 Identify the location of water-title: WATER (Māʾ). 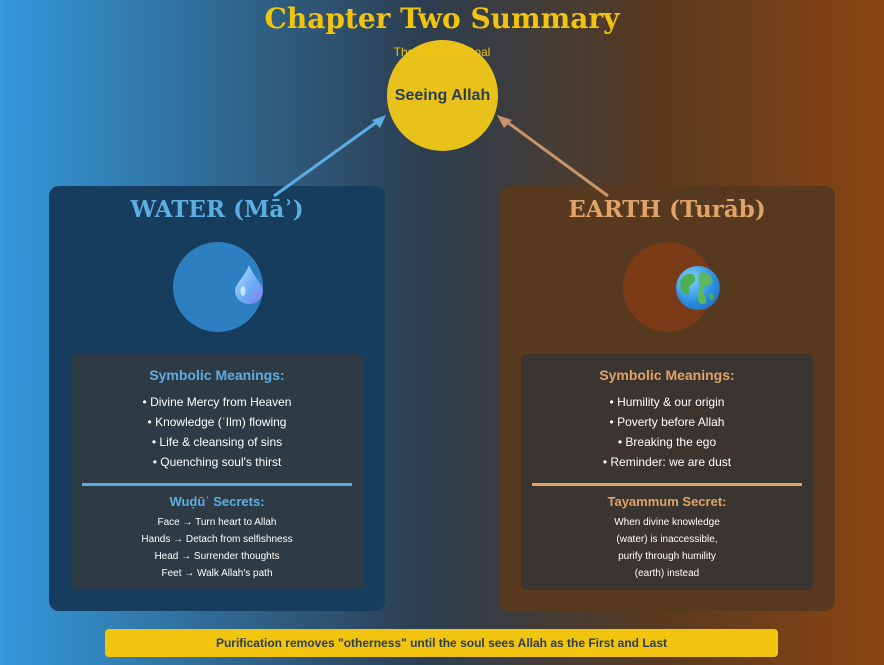
(217, 209).